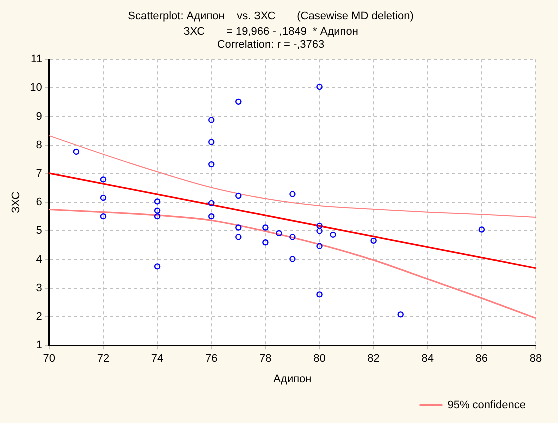  I want to click on chart-subtitle: ЗХС = 19,966 - ,1849 * Адипон, so click(271, 32).